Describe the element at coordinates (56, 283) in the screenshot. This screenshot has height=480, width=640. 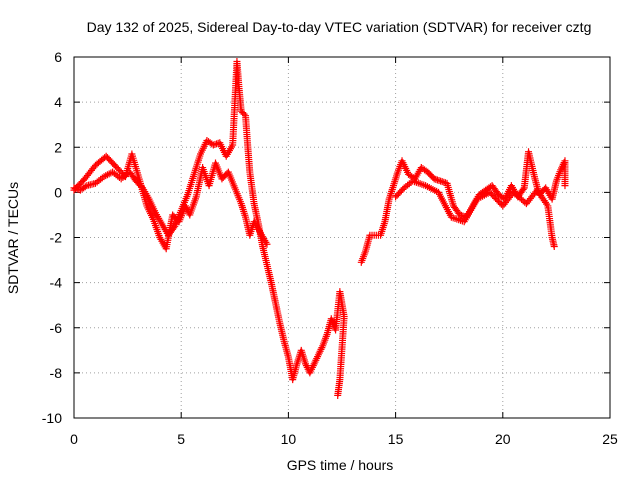
I see `y-tick-label: -4` at that location.